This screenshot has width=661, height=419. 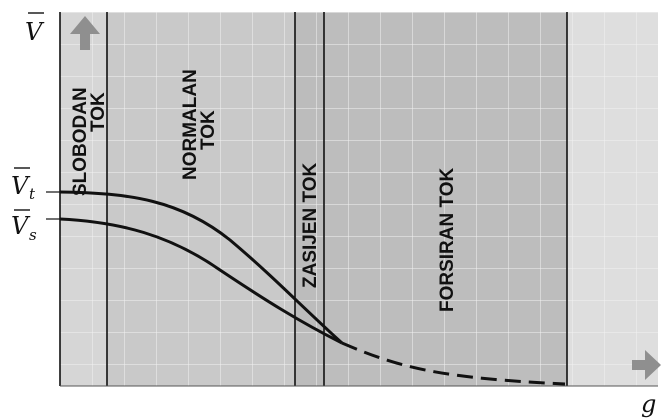 I want to click on curve-vs, so click(x=201, y=281).